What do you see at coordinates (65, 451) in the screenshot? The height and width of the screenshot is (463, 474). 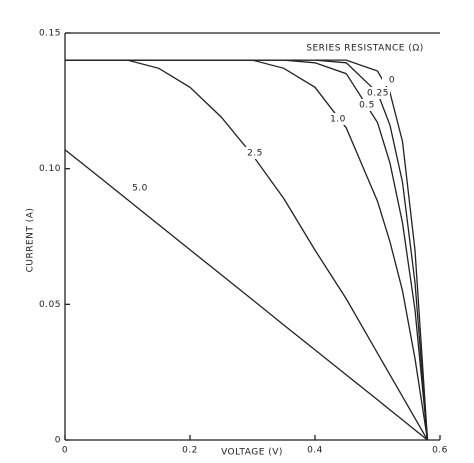 I see `x-tick-label: 0` at bounding box center [65, 451].